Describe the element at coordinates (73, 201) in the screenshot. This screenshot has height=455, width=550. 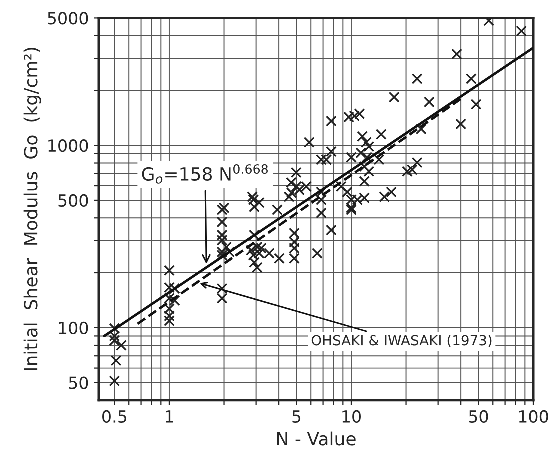
I see `y-tick-label: 500` at that location.